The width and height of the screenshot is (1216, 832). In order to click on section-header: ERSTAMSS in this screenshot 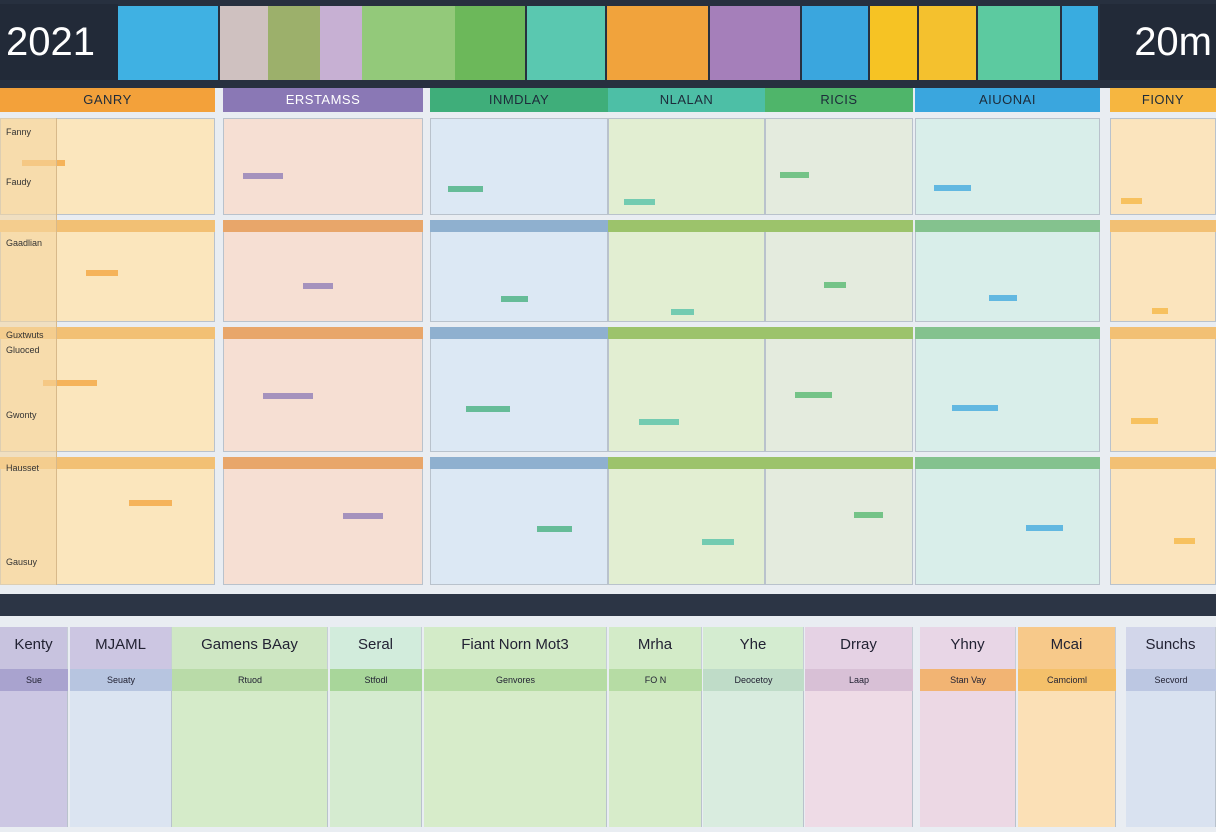, I will do `click(323, 100)`.